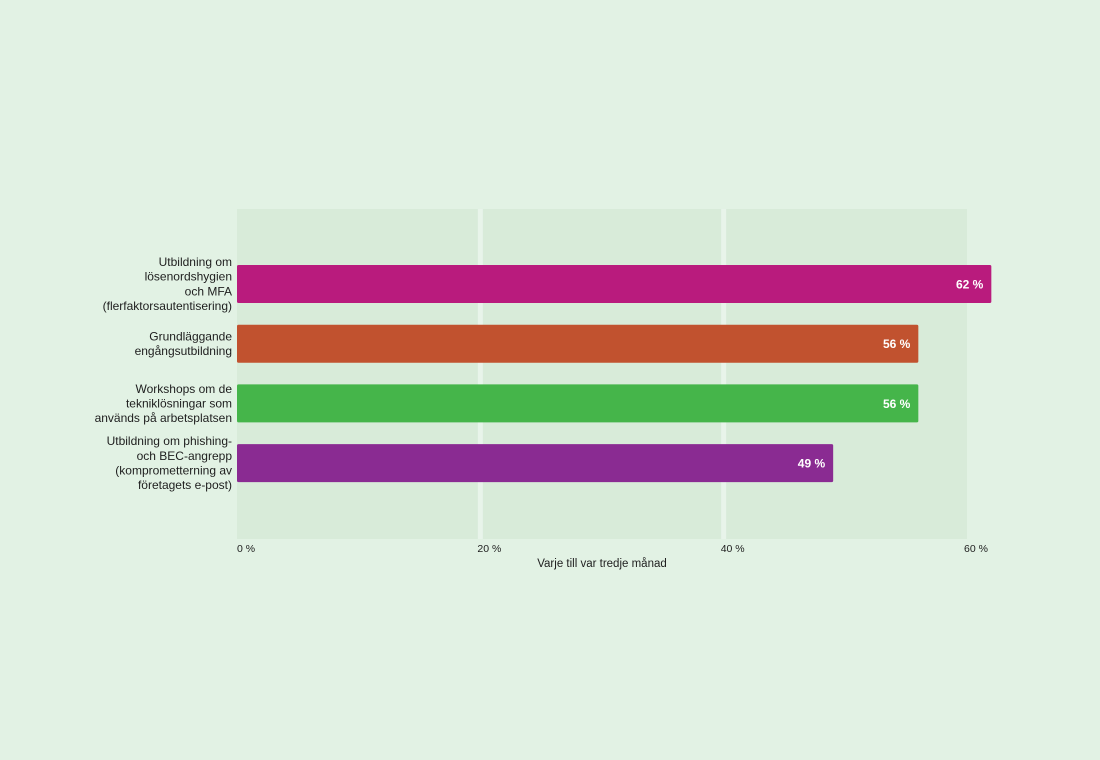 The height and width of the screenshot is (760, 1100). I want to click on bar-value-label: 49 %, so click(812, 464).